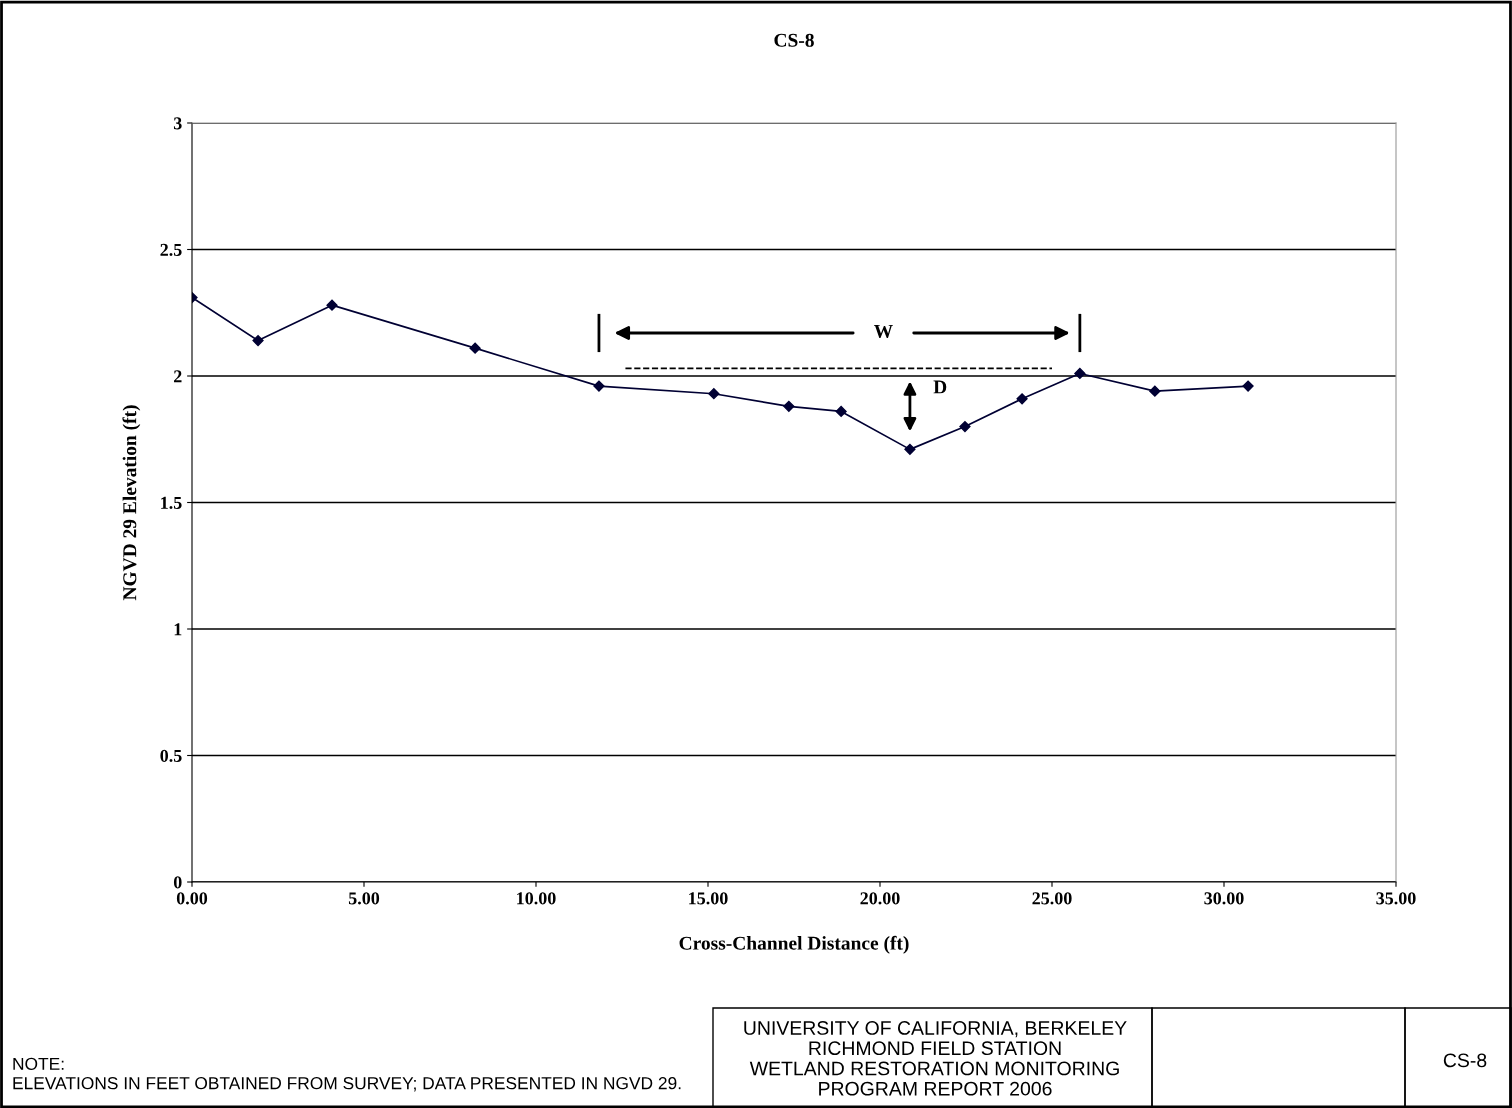  Describe the element at coordinates (177, 123) in the screenshot. I see `y-tick-label: 3` at that location.